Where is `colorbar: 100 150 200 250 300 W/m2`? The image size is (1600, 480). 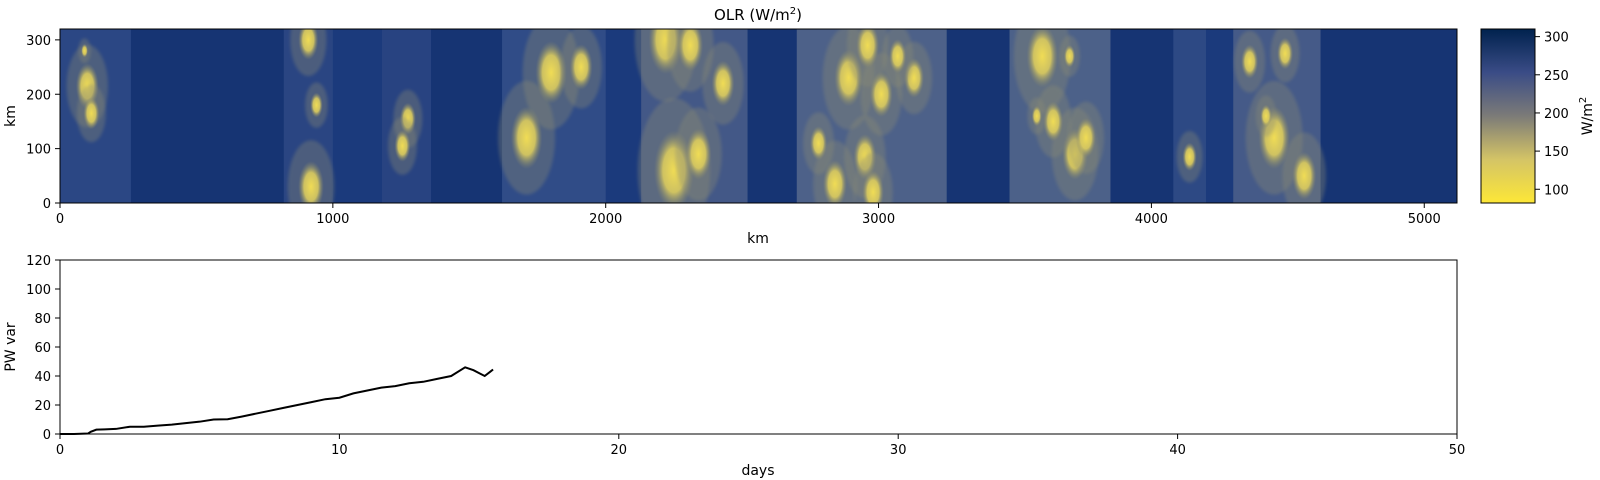 colorbar: 100 150 200 250 300 W/m2 is located at coordinates (1538, 116).